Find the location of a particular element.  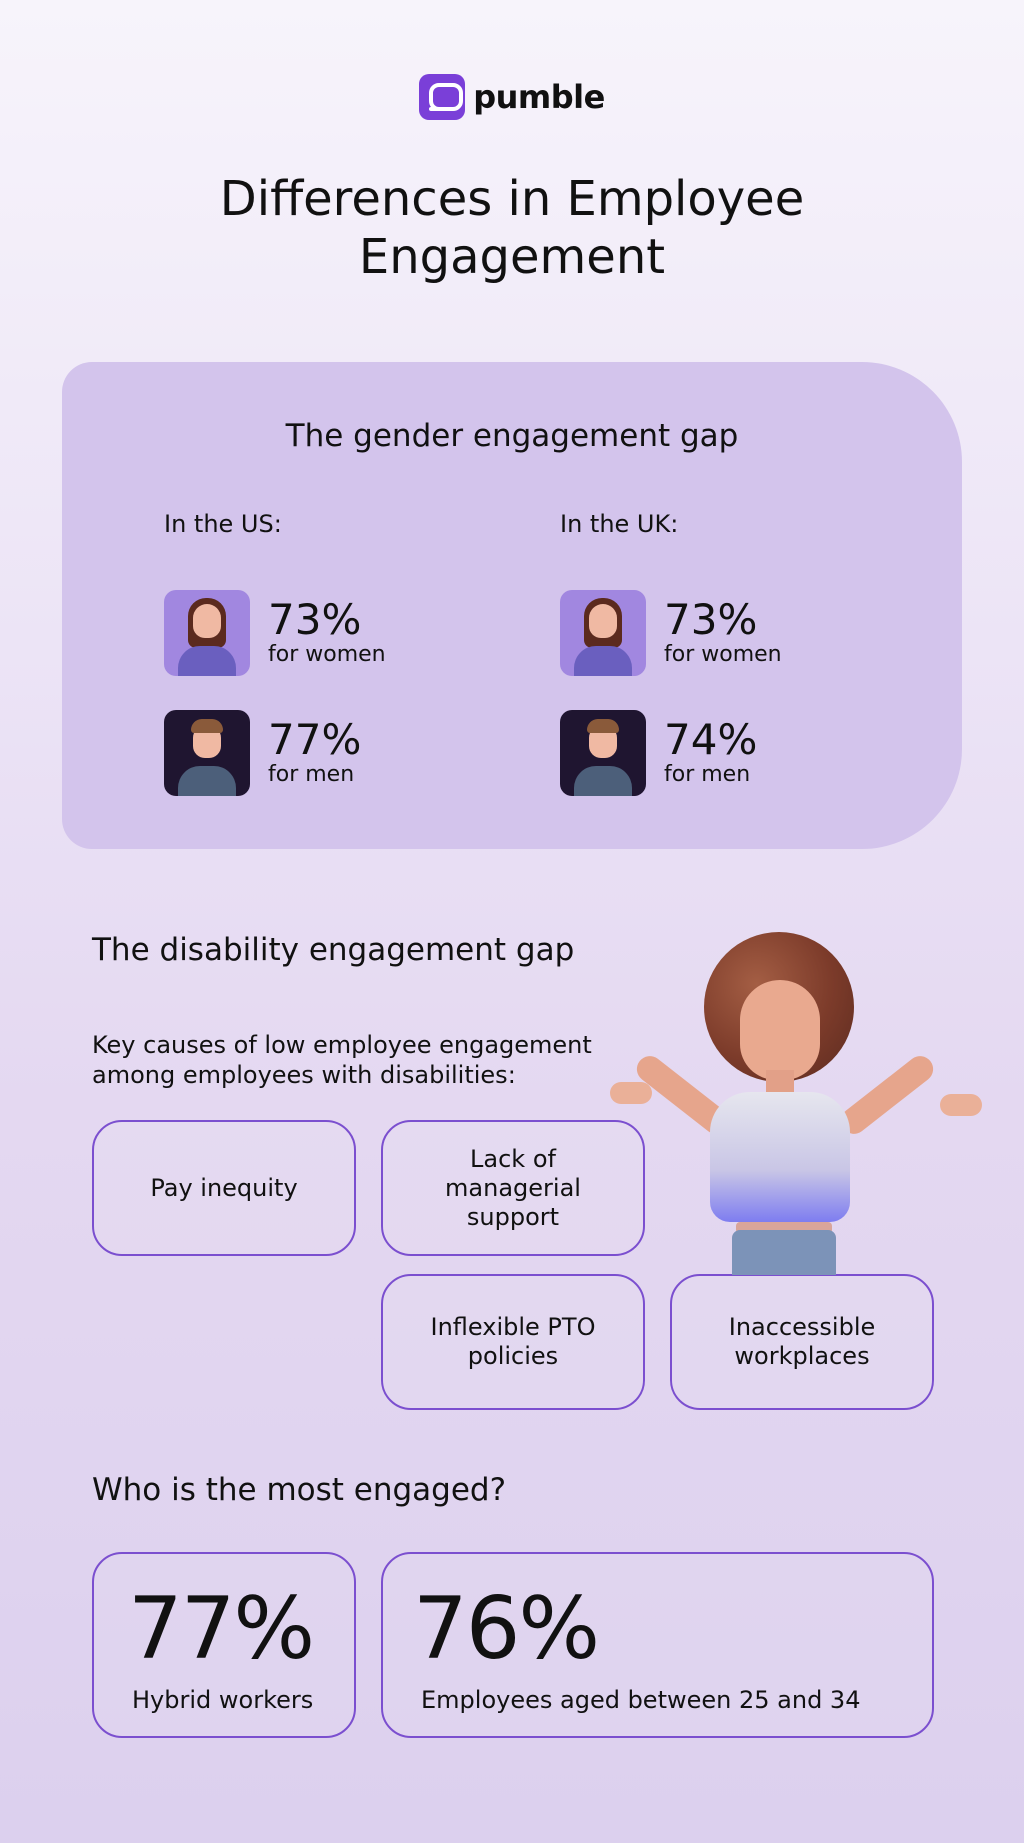

hybrid-workers-label: Hybrid workers is located at coordinates (223, 1700).